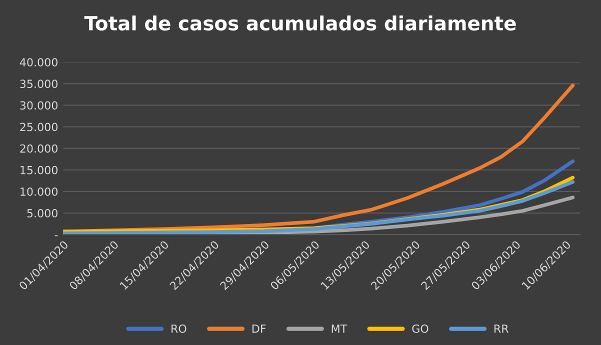 Image resolution: width=601 pixels, height=345 pixels. What do you see at coordinates (179, 328) in the screenshot?
I see `legend-label: RO` at bounding box center [179, 328].